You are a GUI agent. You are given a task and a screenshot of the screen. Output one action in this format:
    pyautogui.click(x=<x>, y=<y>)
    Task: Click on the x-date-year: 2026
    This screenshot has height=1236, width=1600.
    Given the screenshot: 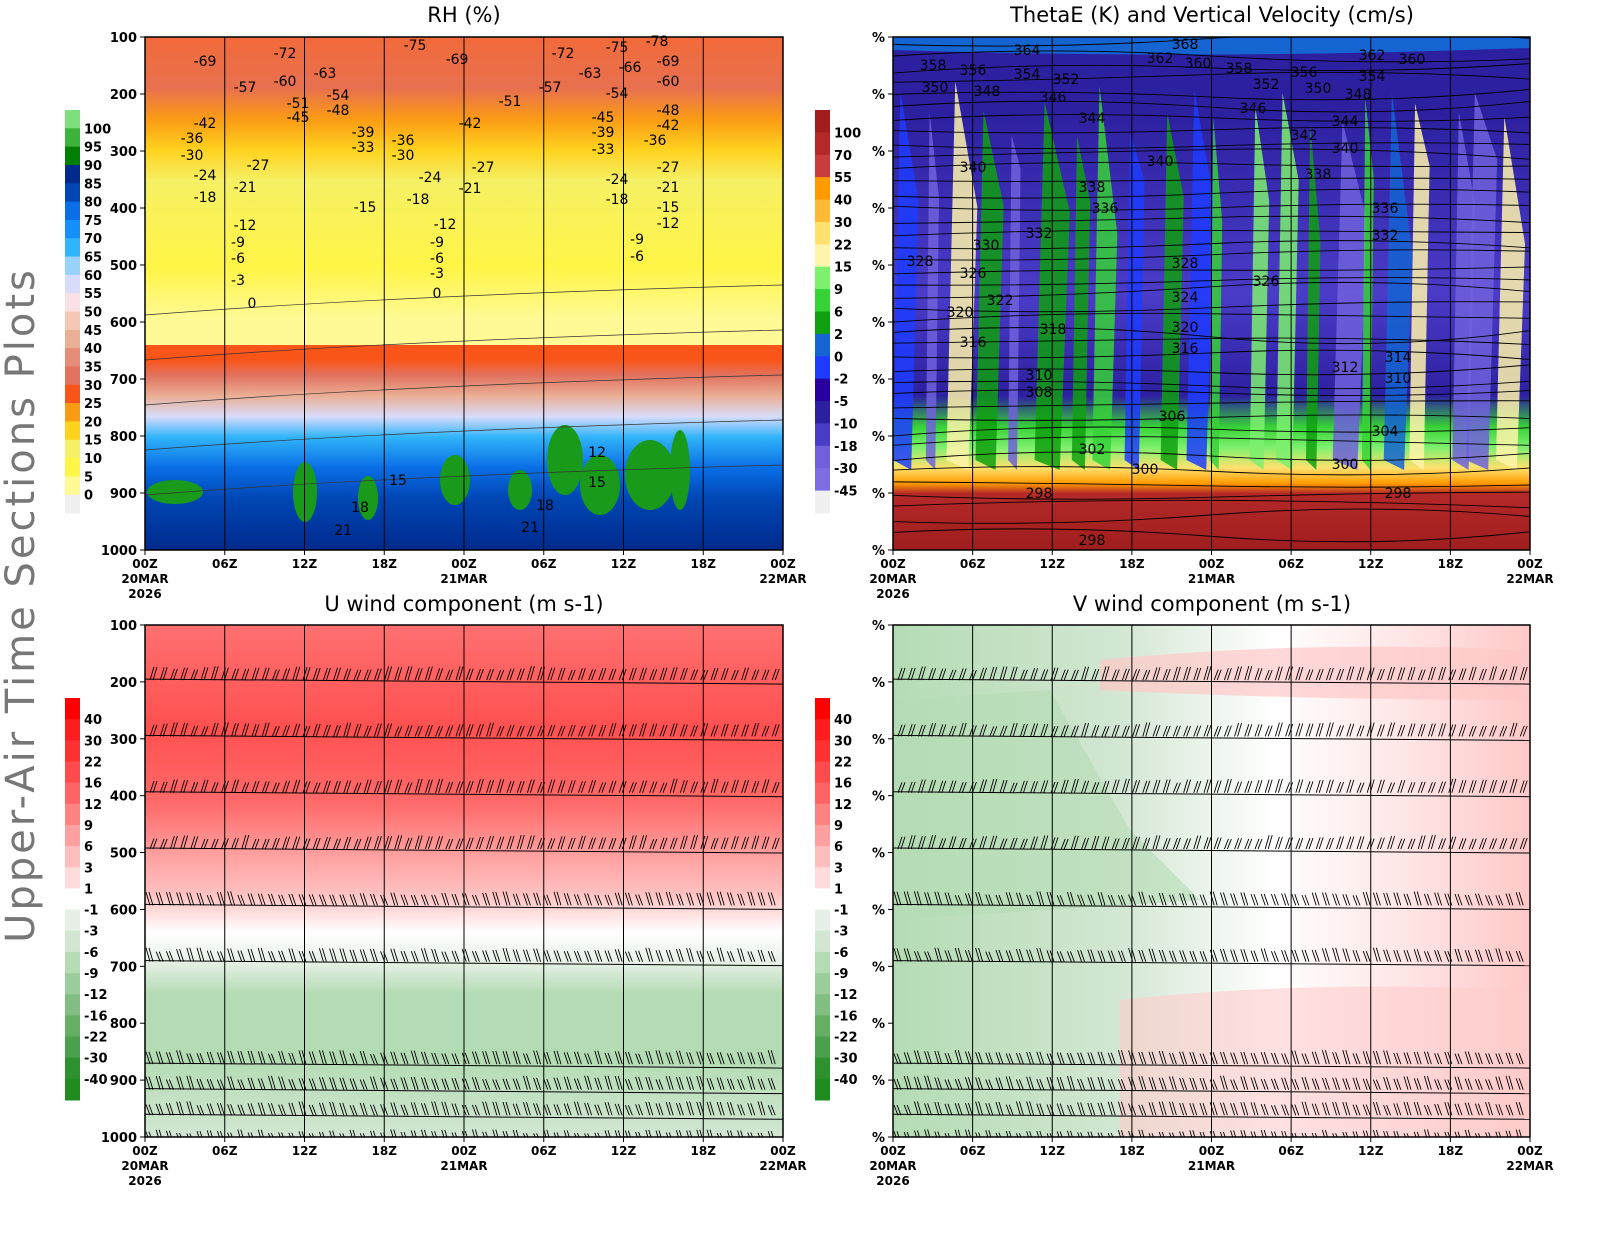 What is the action you would take?
    pyautogui.click(x=892, y=594)
    